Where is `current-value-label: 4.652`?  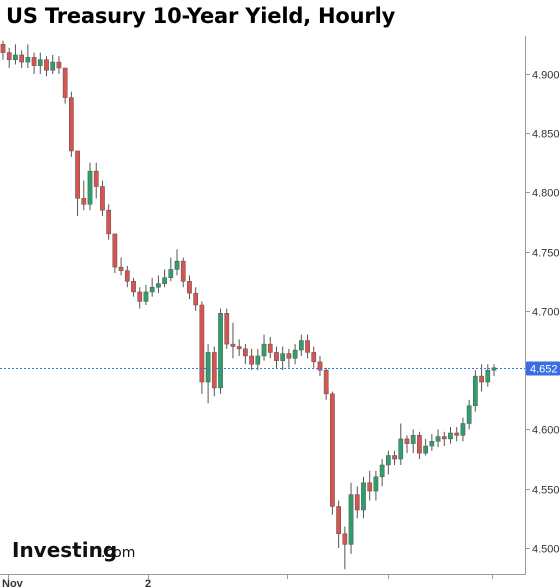
current-value-label: 4.652 is located at coordinates (544, 370).